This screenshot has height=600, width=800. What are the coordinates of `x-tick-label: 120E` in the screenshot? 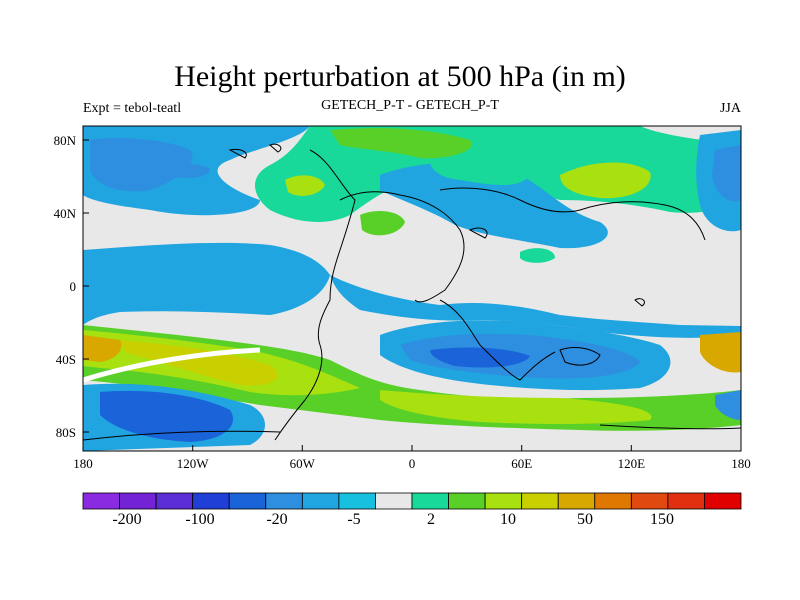 It's located at (632, 463).